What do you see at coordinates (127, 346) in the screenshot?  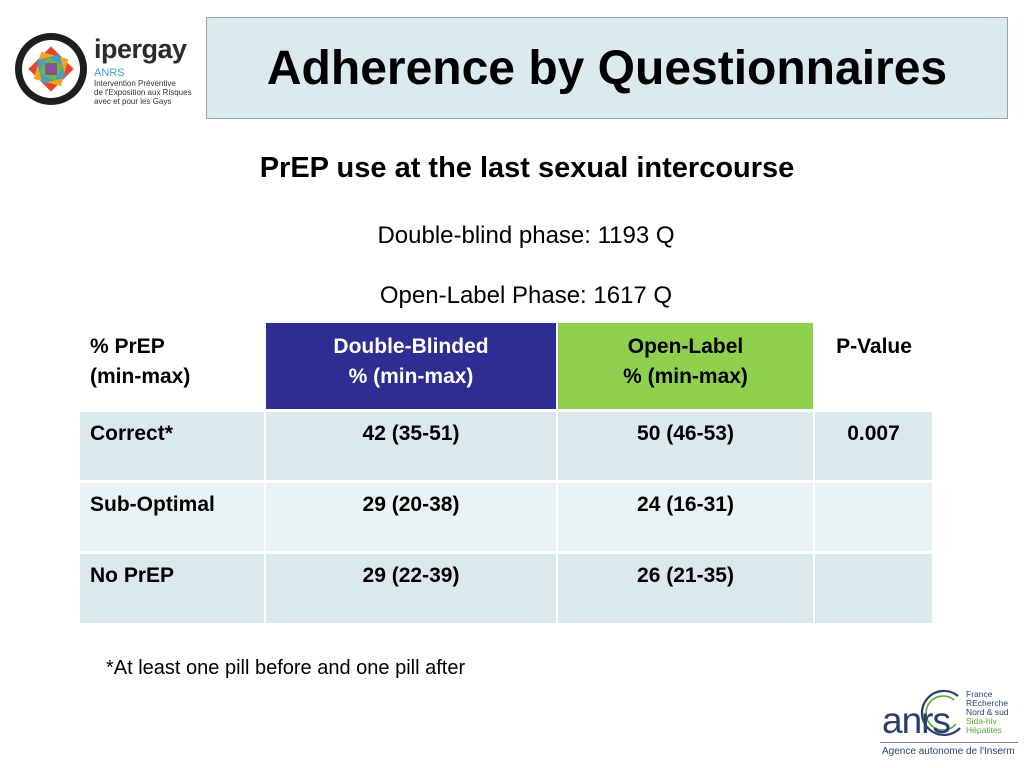 I see `header-prep-line1: % PrEP` at bounding box center [127, 346].